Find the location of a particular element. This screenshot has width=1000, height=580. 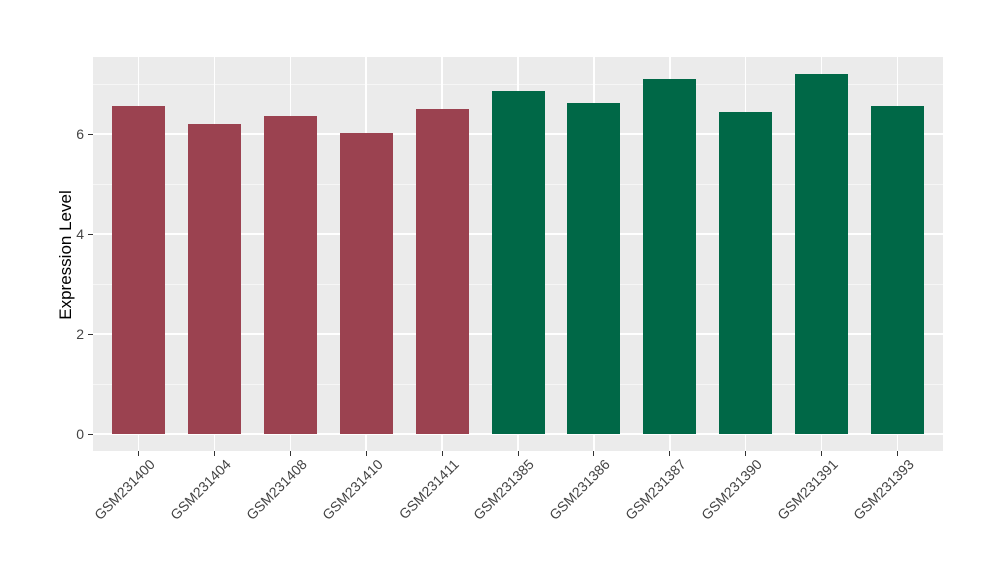

x-tick-mark-GSM231400 is located at coordinates (138, 453).